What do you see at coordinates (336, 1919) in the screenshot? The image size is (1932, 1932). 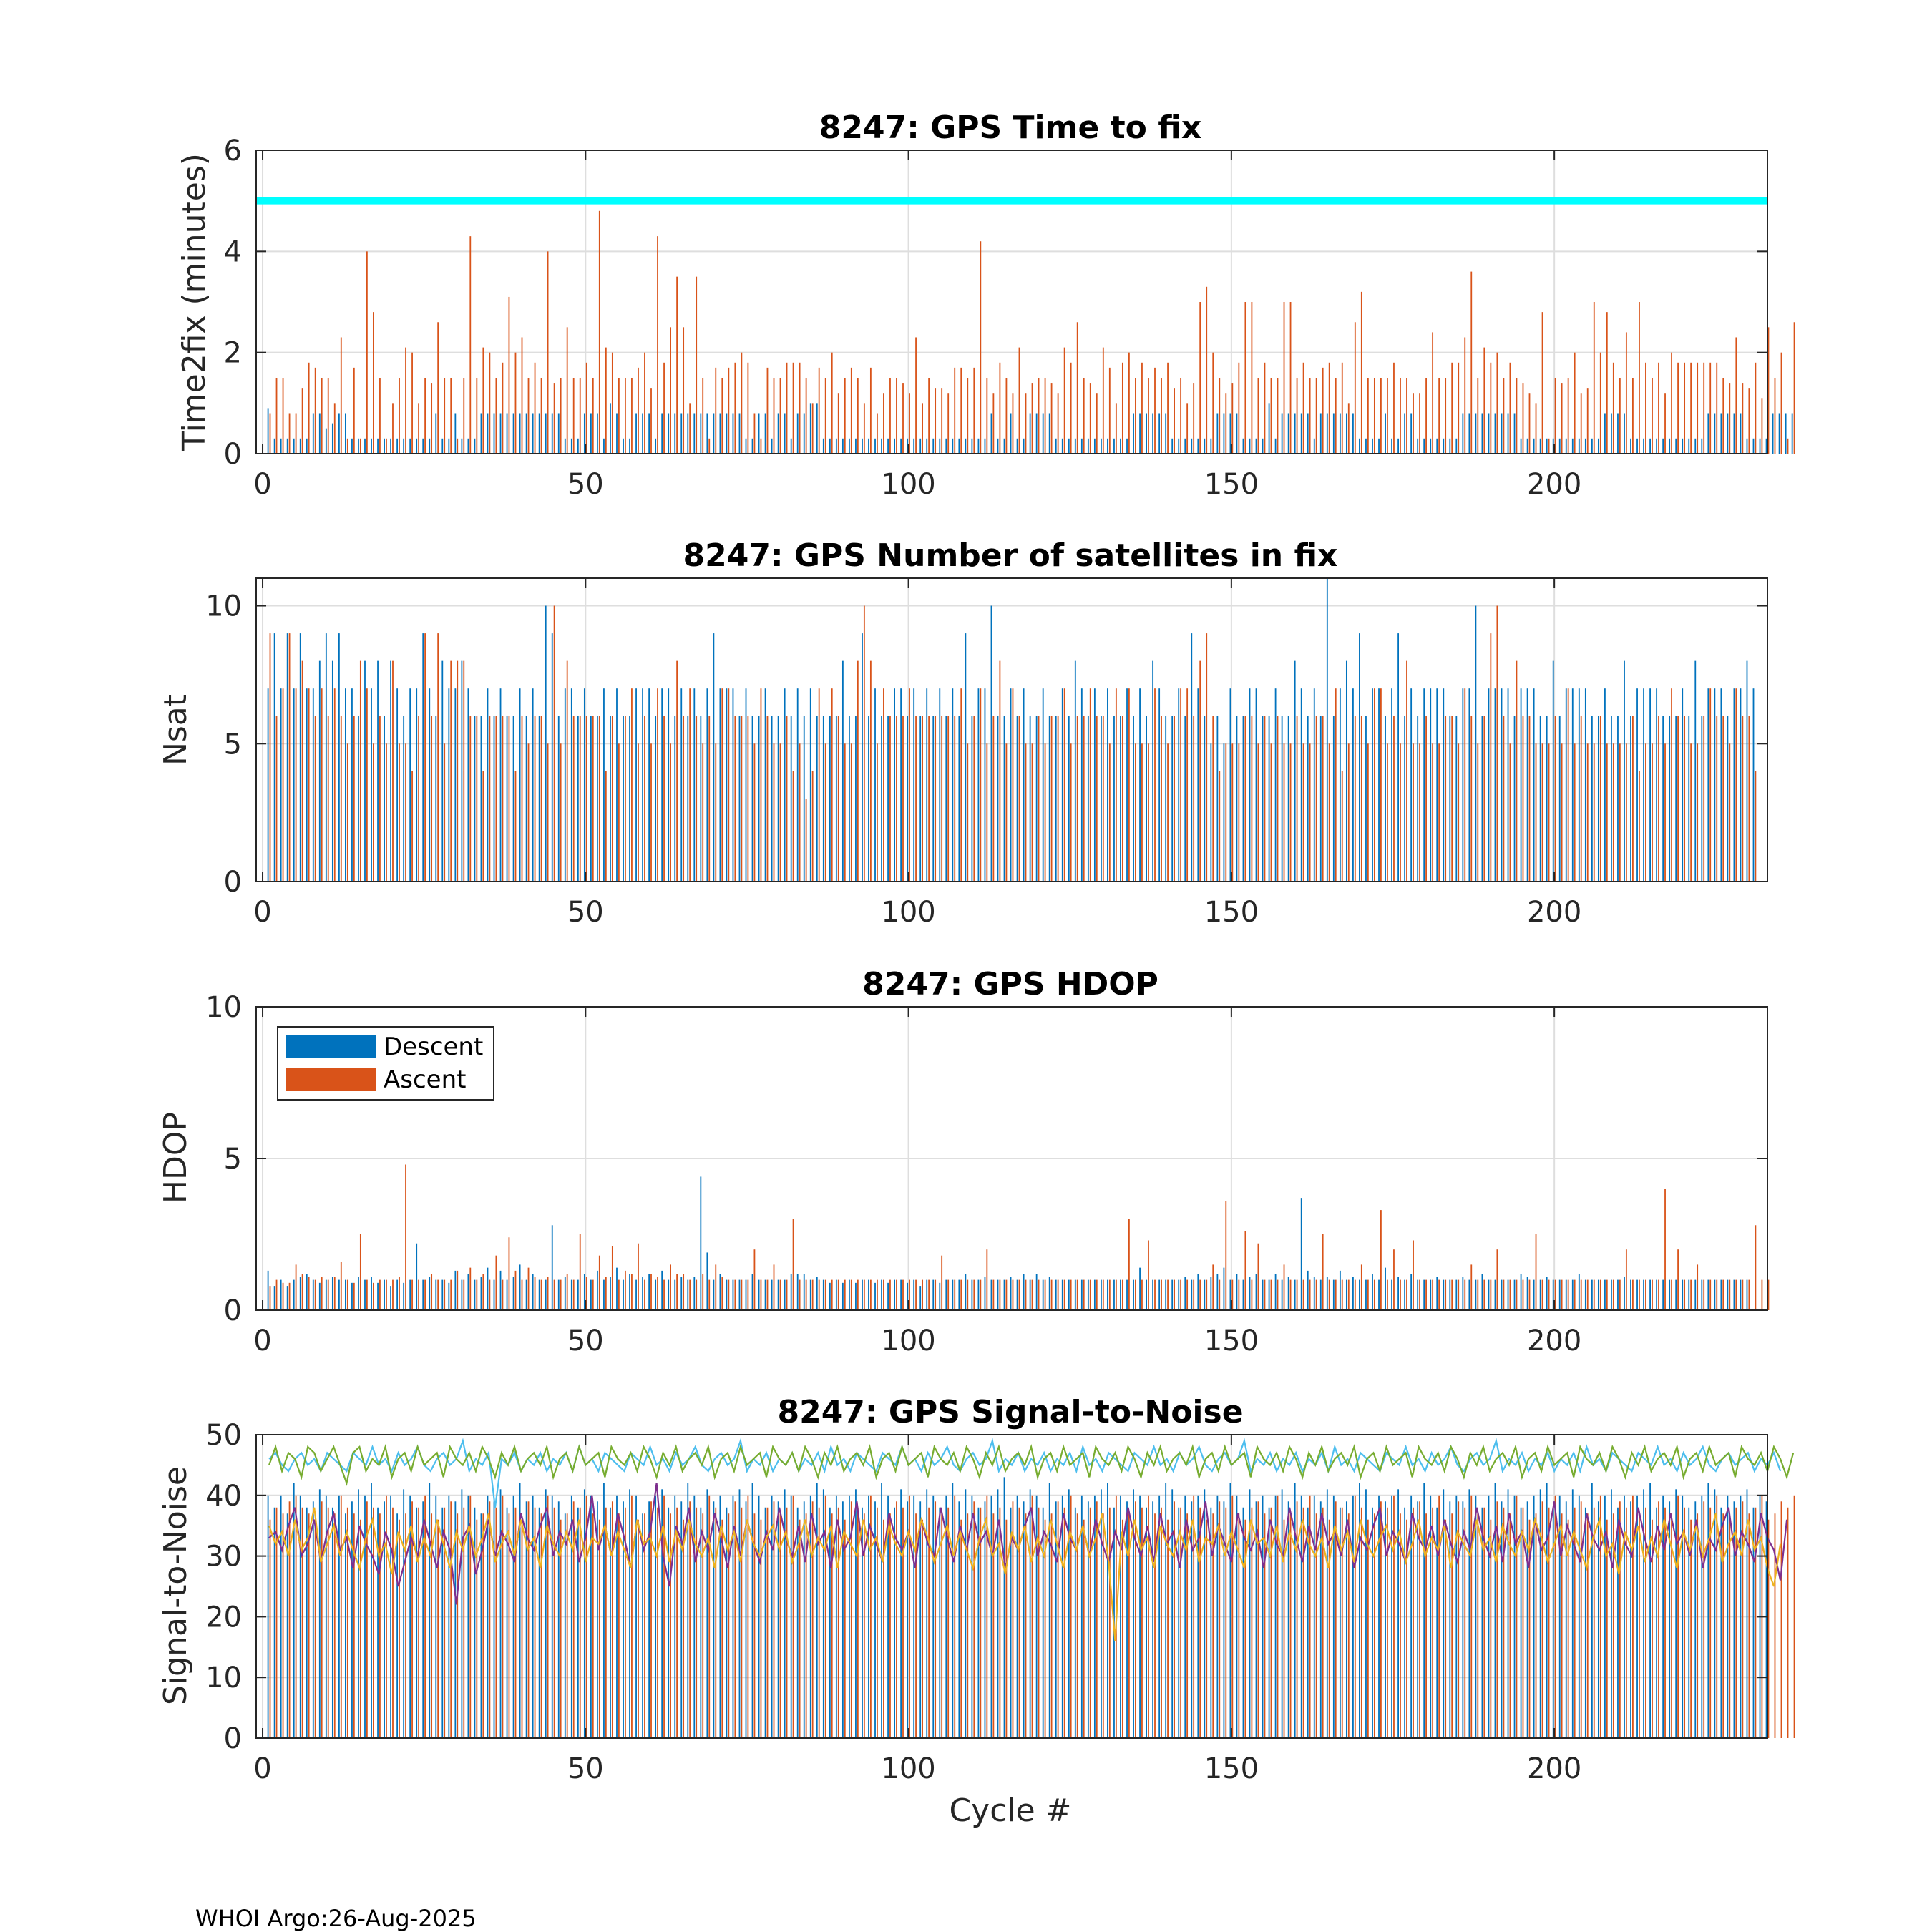 I see `footer-credit: WHOI Argo:26-Aug-2025` at bounding box center [336, 1919].